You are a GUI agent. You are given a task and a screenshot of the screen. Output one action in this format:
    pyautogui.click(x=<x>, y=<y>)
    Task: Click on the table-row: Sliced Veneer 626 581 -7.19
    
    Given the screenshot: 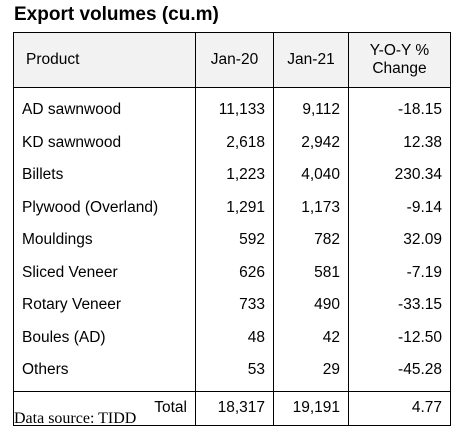 What is the action you would take?
    pyautogui.click(x=232, y=272)
    